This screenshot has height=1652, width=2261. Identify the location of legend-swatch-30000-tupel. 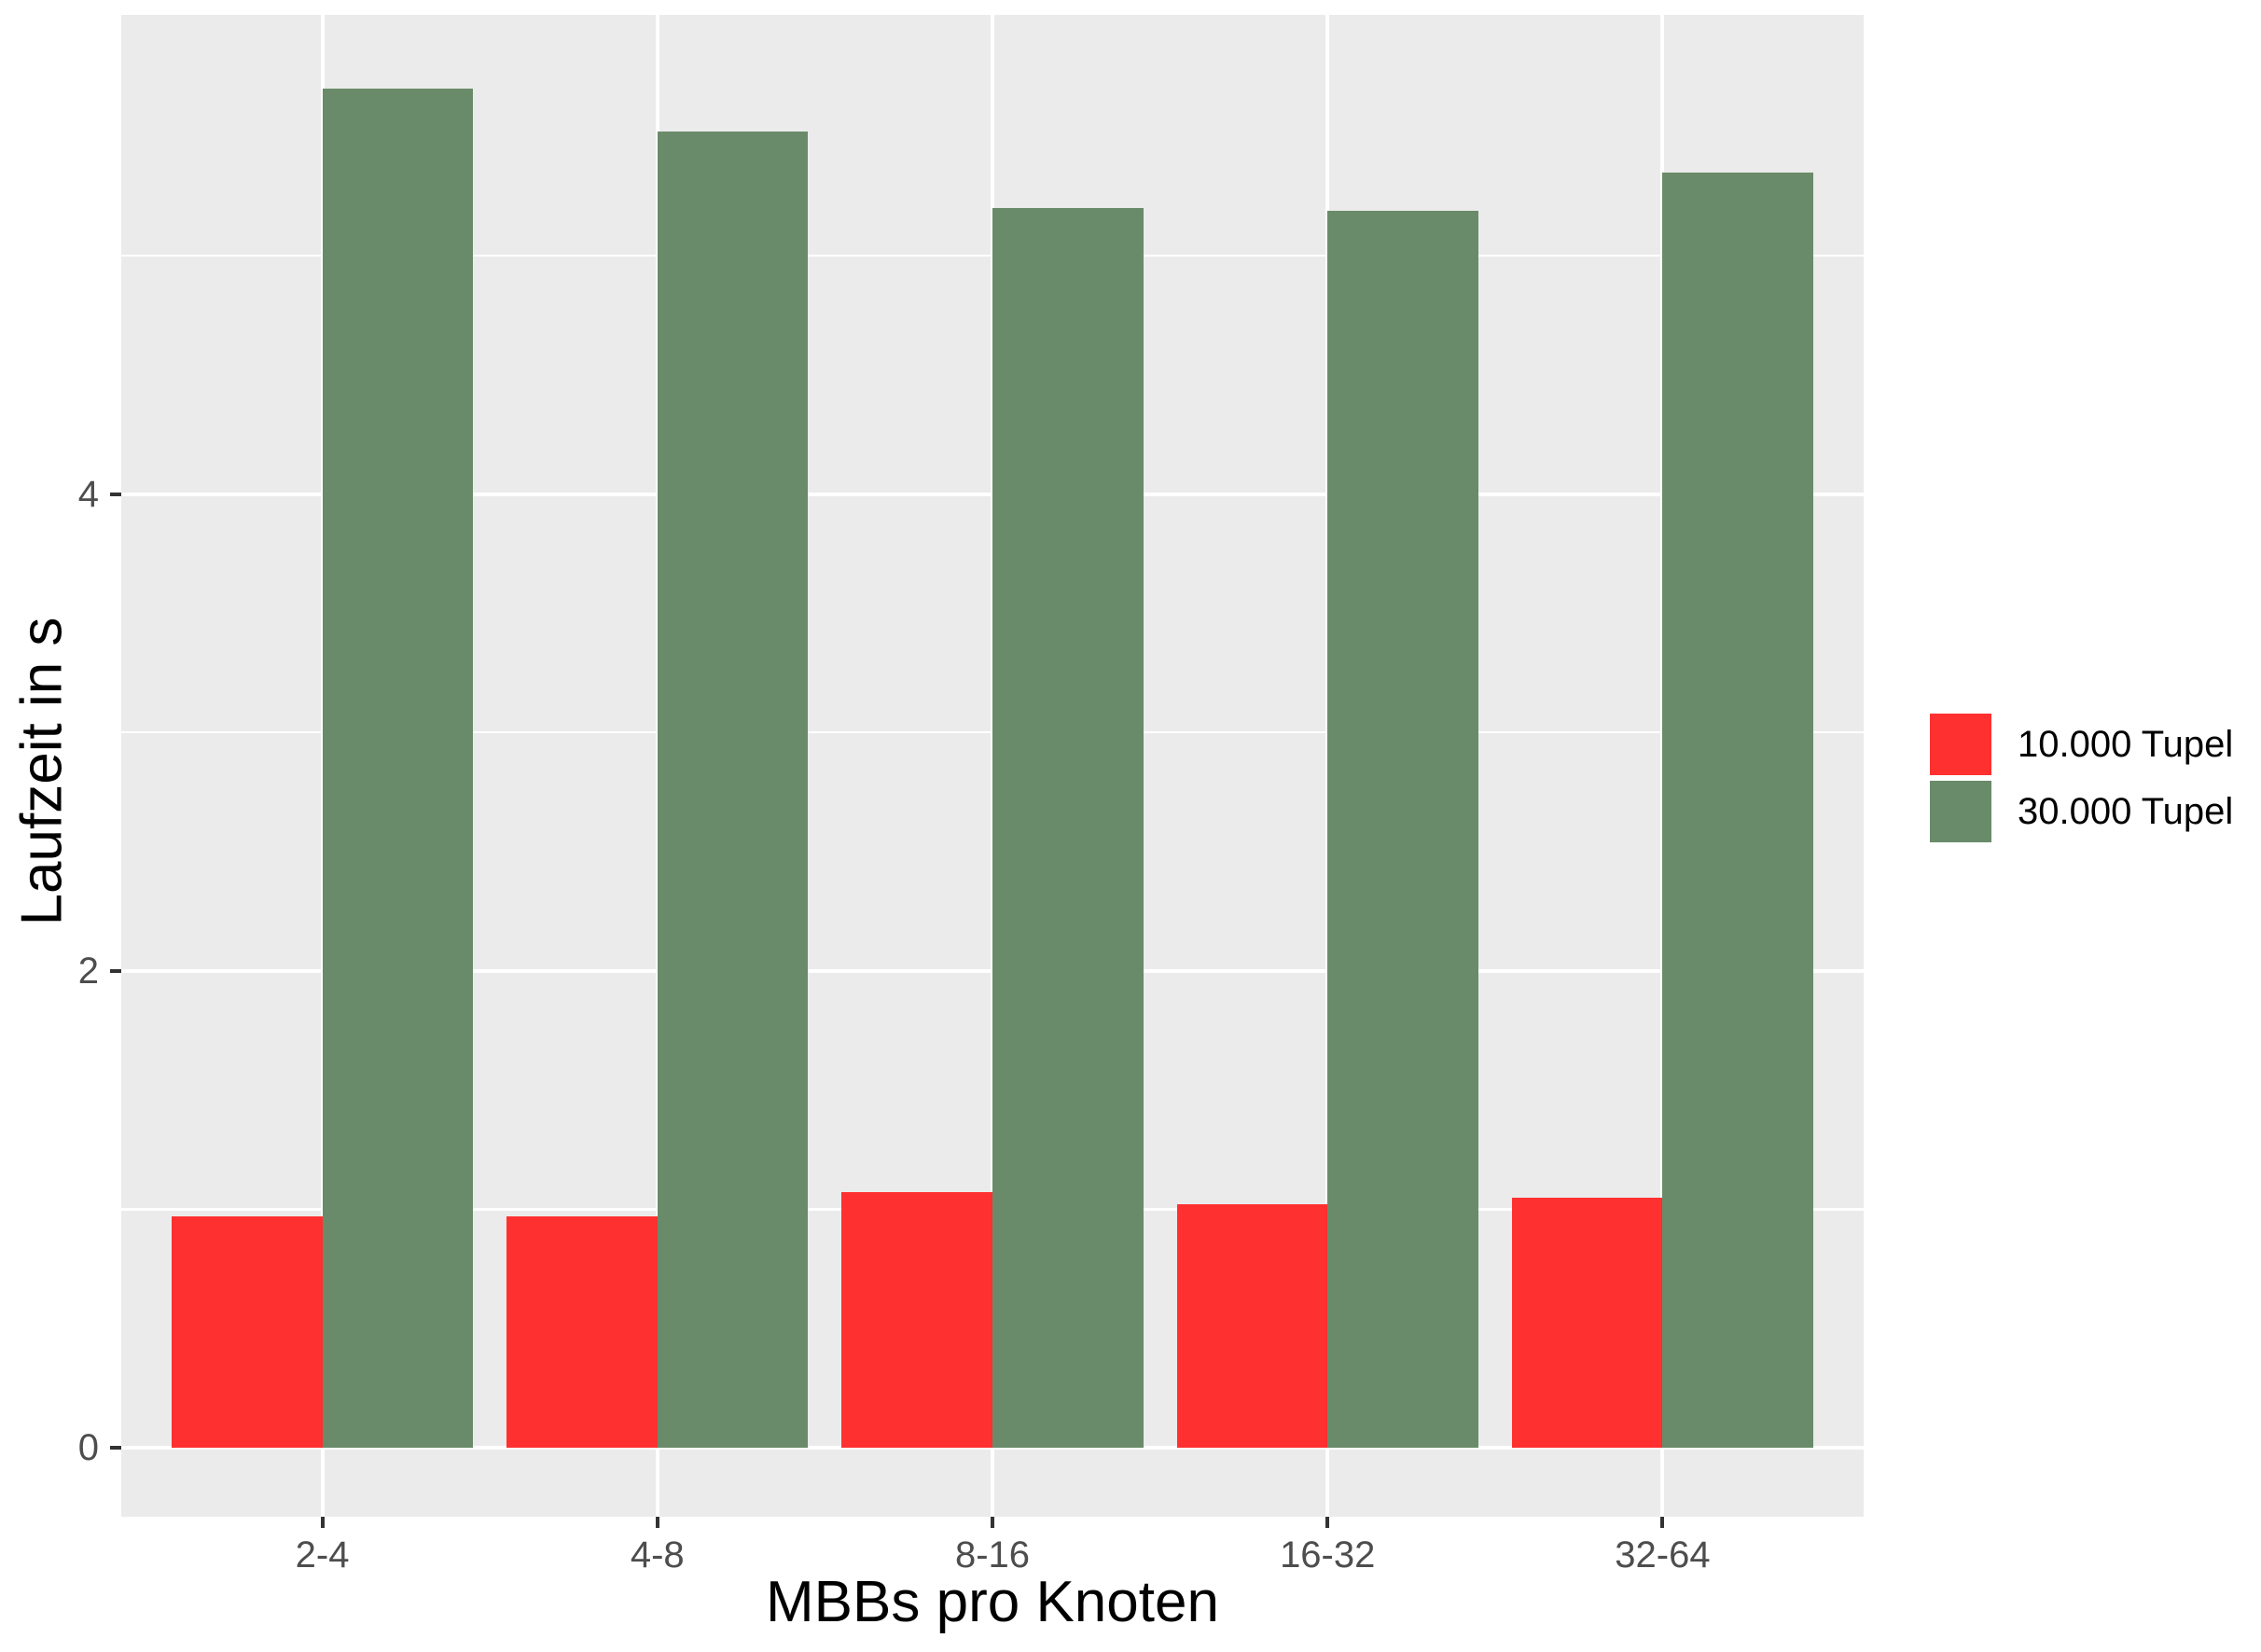
(1960, 811).